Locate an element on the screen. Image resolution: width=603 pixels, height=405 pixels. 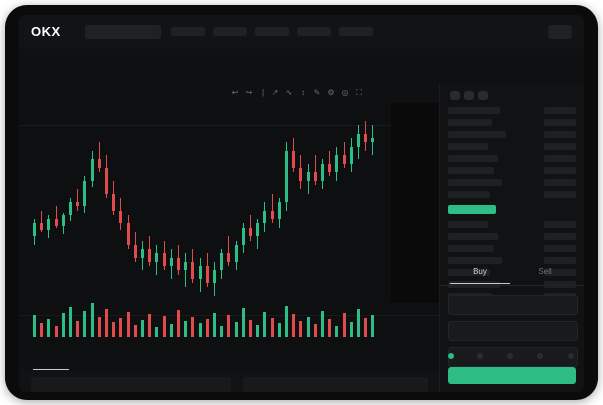
undo-icon: ↩ is located at coordinates (235, 92).